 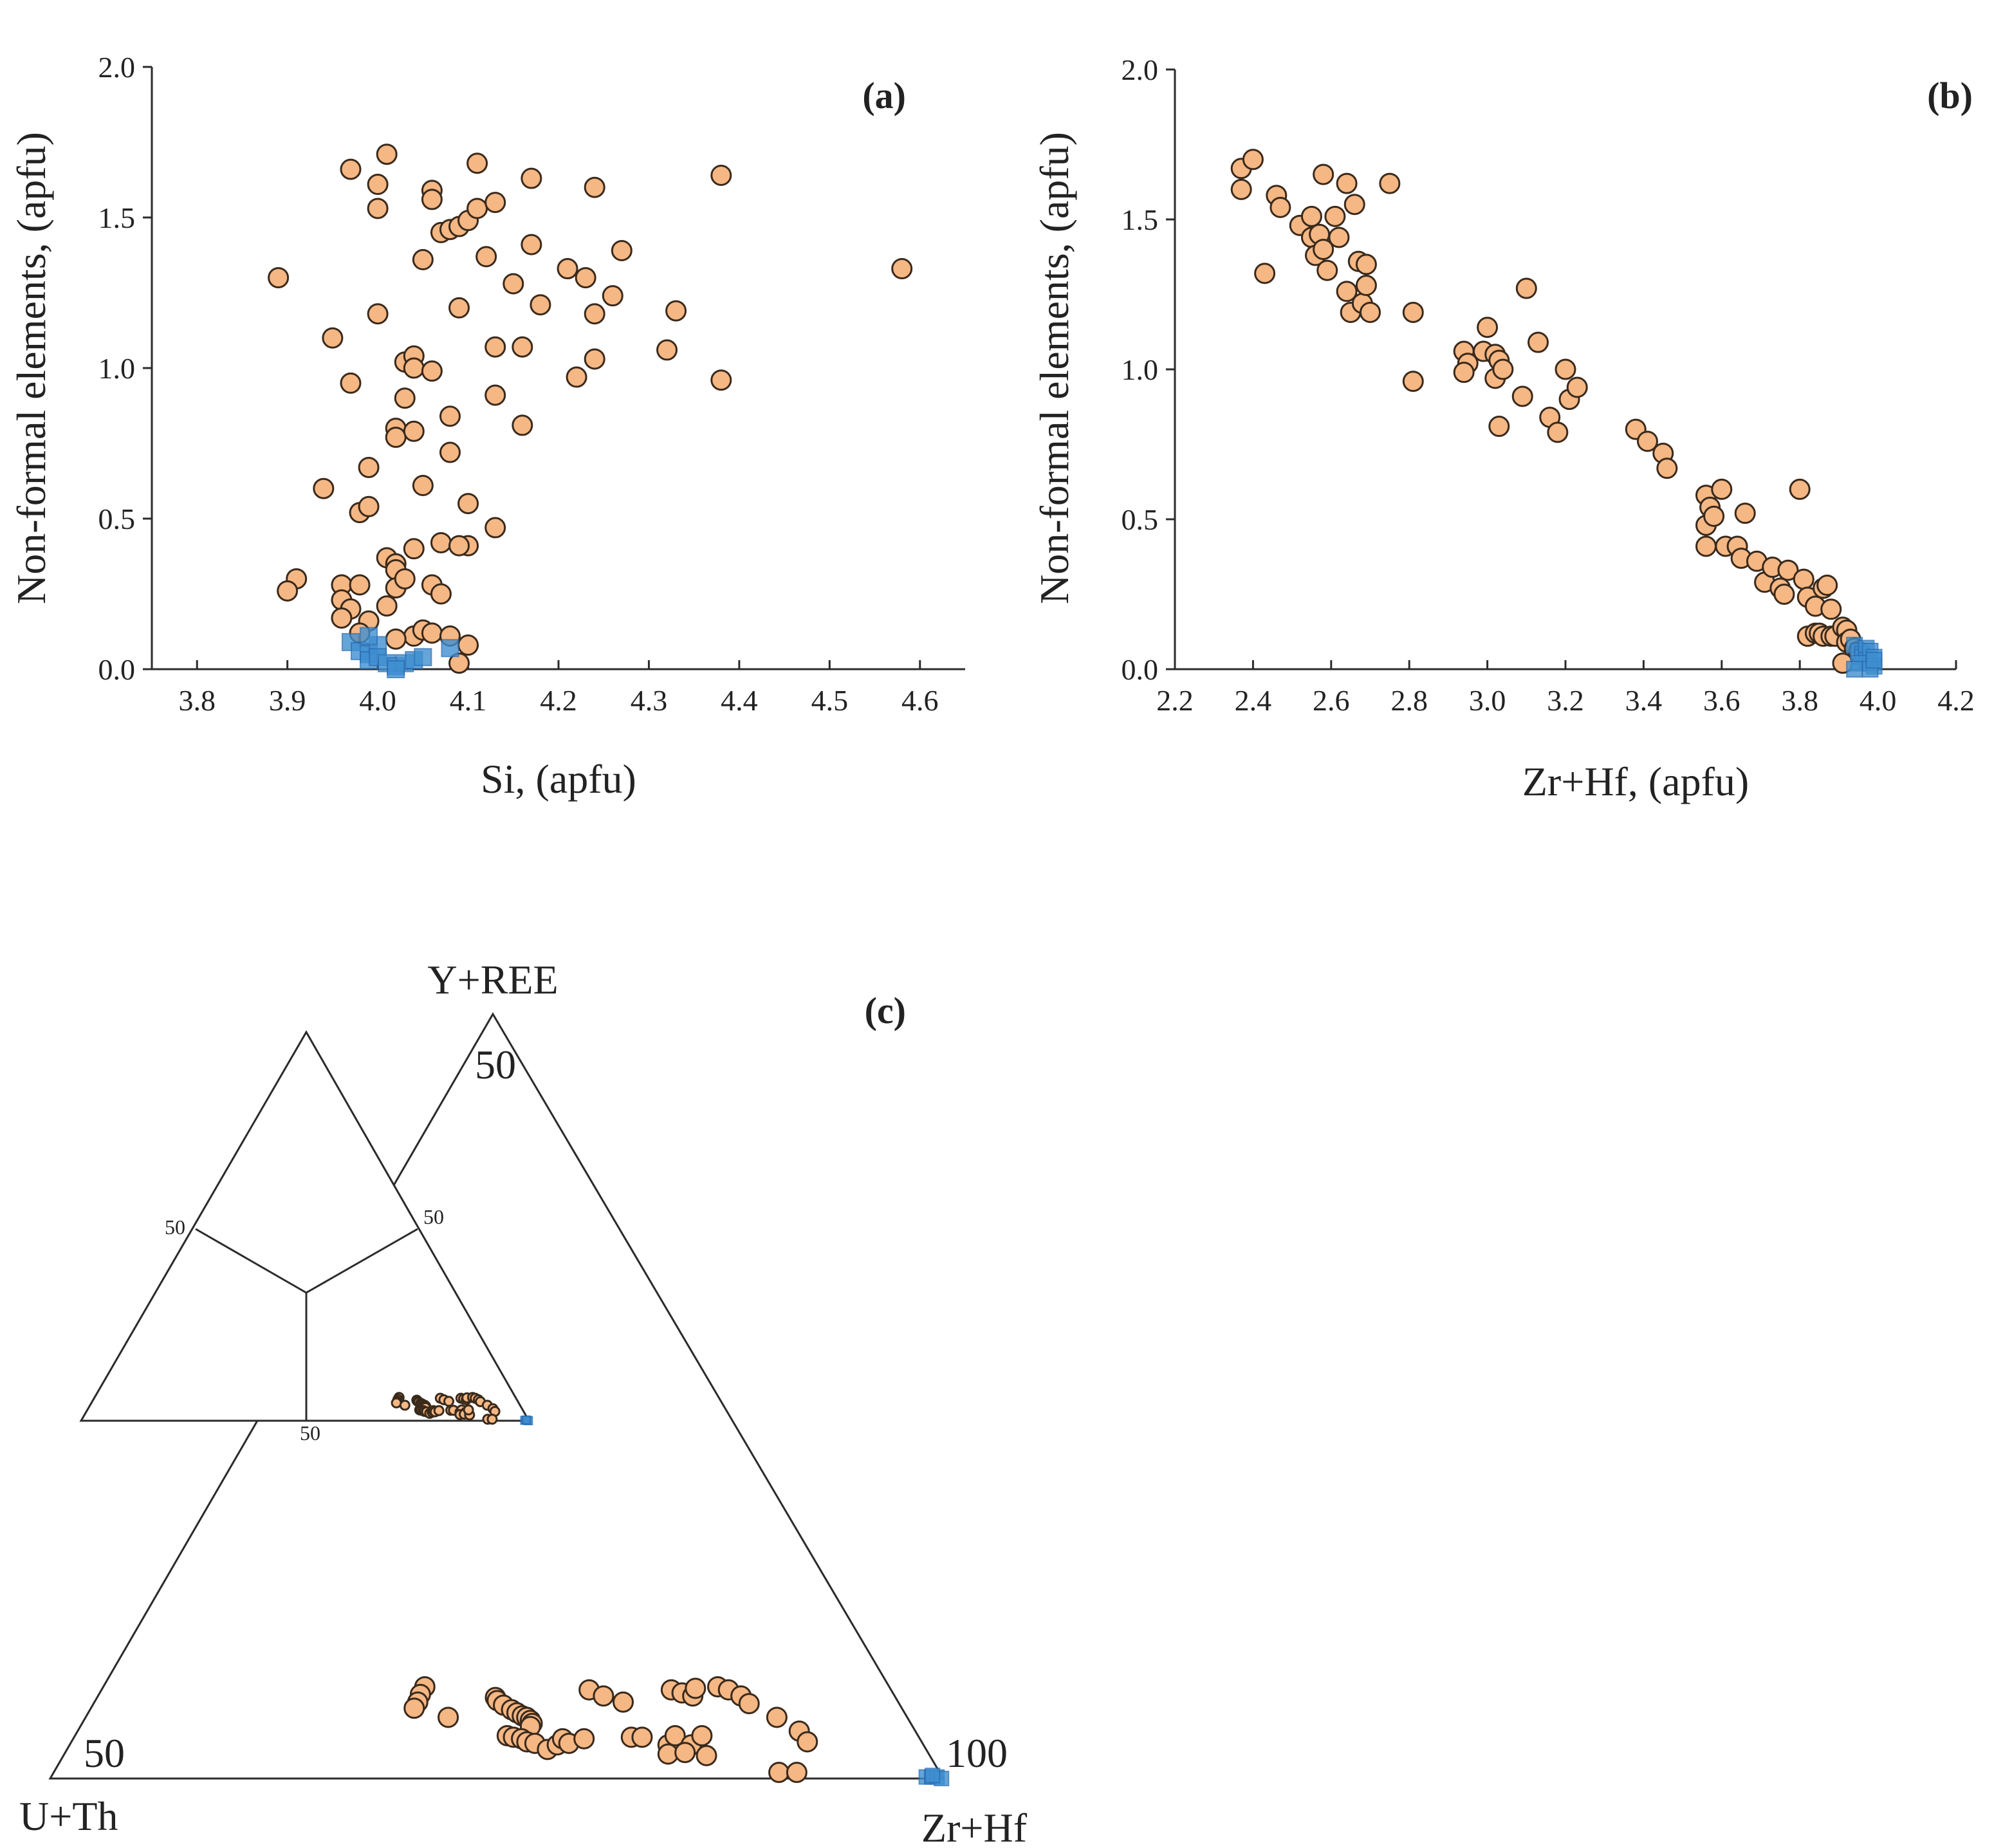 I want to click on panel-b-label: (b), so click(x=1950, y=96).